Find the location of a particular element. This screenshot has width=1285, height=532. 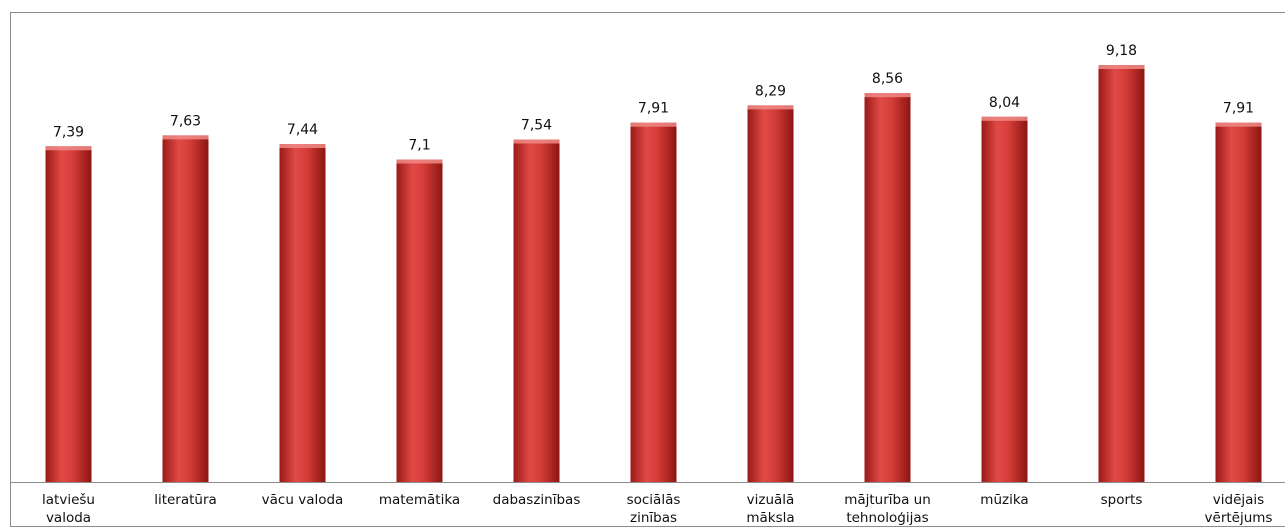

value-label-1: 7,39 is located at coordinates (68, 132).